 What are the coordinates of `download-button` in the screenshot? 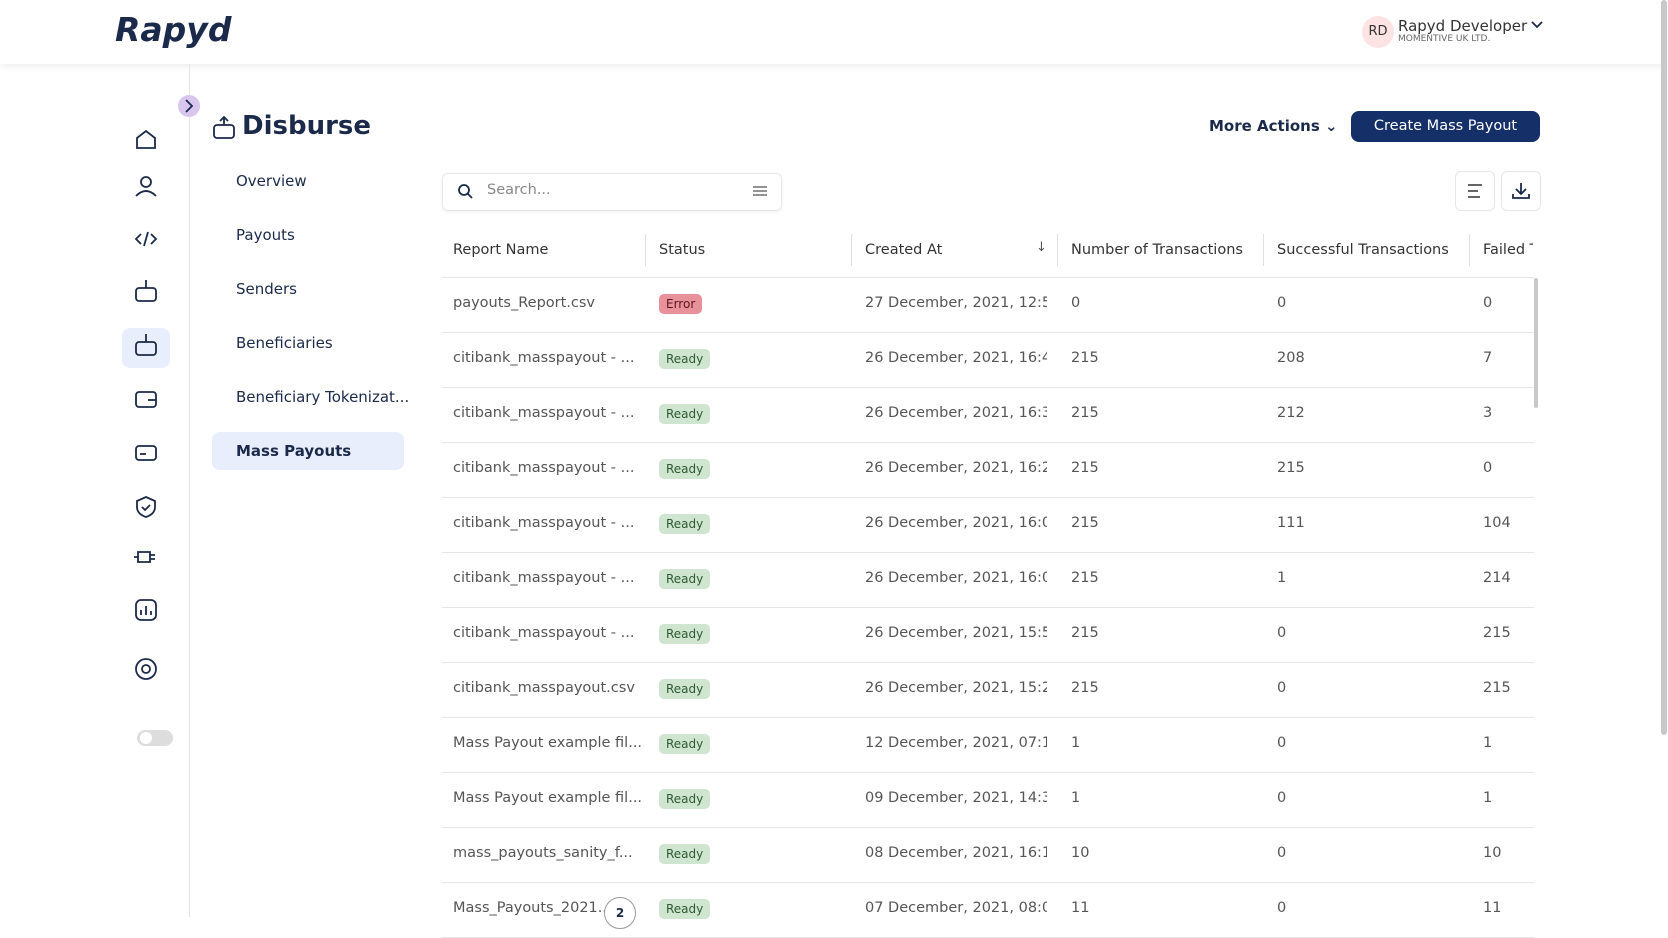 It's located at (1521, 191).